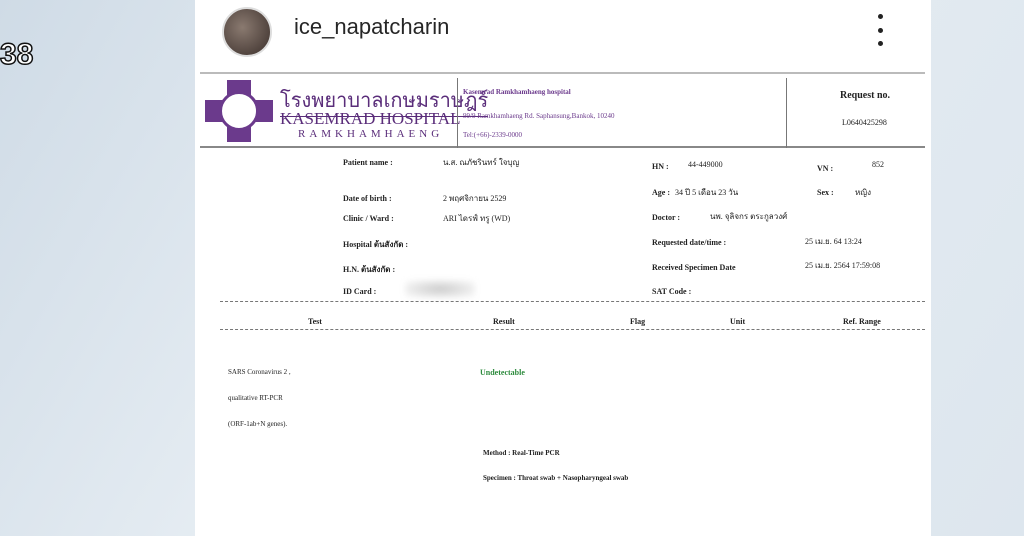  I want to click on sex: หญิง, so click(863, 192).